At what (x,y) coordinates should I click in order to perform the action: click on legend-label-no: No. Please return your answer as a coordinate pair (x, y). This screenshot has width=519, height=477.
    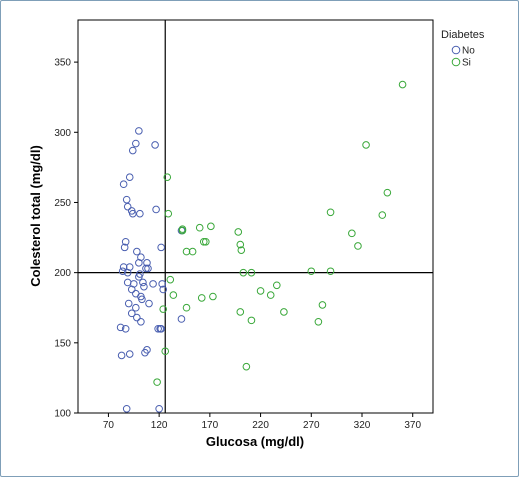
    Looking at the image, I should click on (468, 51).